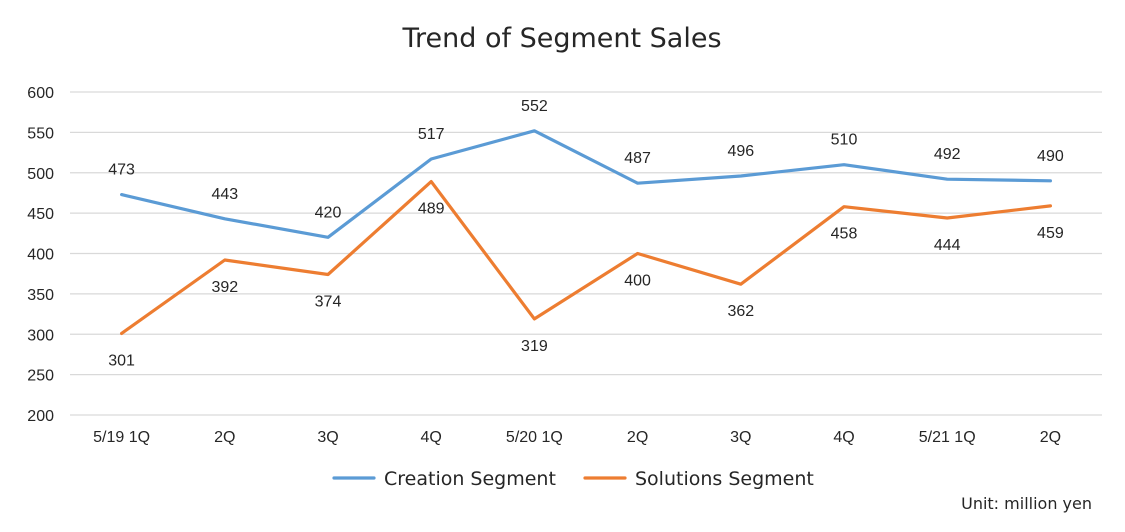 This screenshot has height=532, width=1125. What do you see at coordinates (328, 212) in the screenshot?
I see `data-label: 420` at bounding box center [328, 212].